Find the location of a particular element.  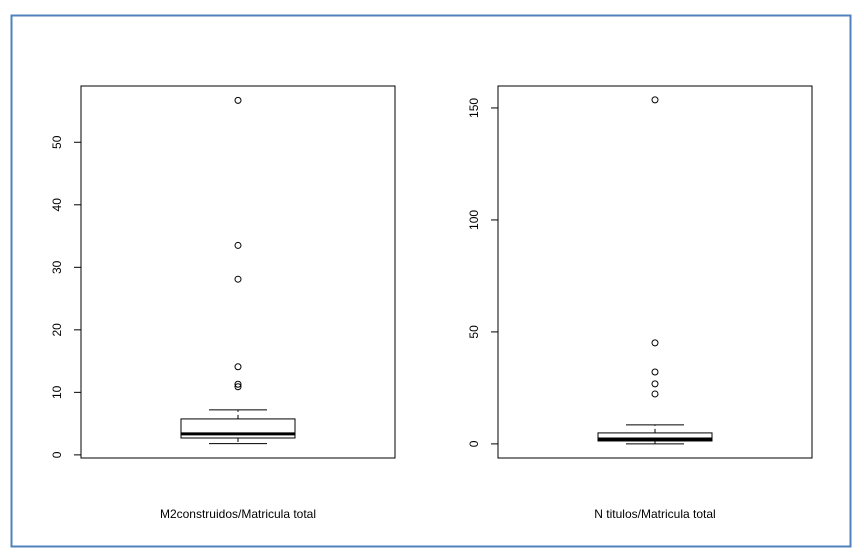

y-tick-label: 100 is located at coordinates (474, 220).